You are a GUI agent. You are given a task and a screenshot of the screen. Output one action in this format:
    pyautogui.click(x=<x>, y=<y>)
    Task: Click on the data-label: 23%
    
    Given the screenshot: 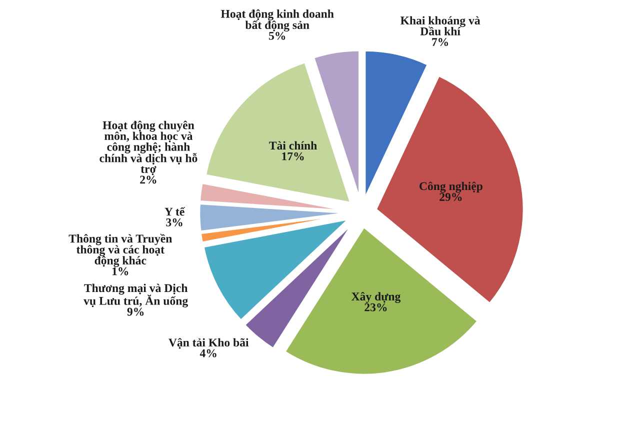 What is the action you would take?
    pyautogui.click(x=375, y=307)
    